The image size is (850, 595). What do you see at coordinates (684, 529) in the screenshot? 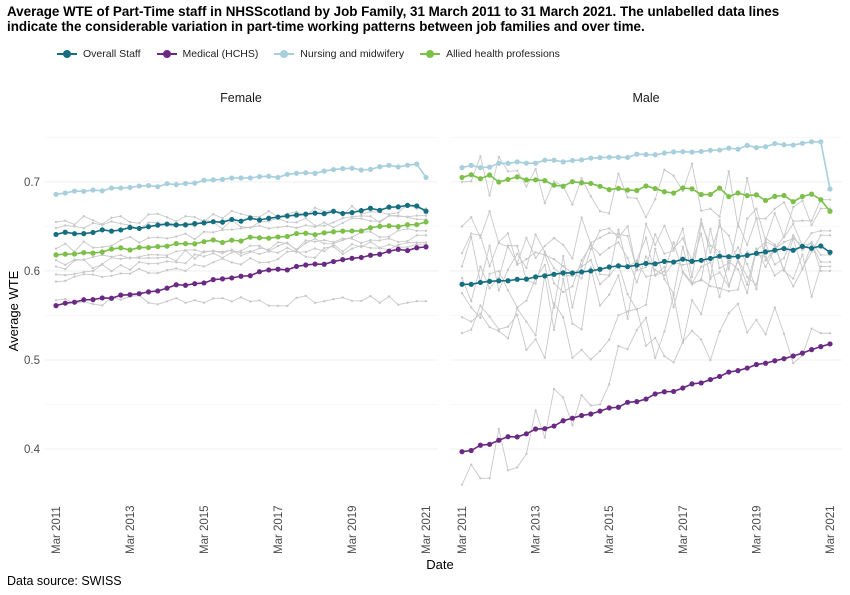
I see `x-tick-label: Mar 2017` at bounding box center [684, 529].